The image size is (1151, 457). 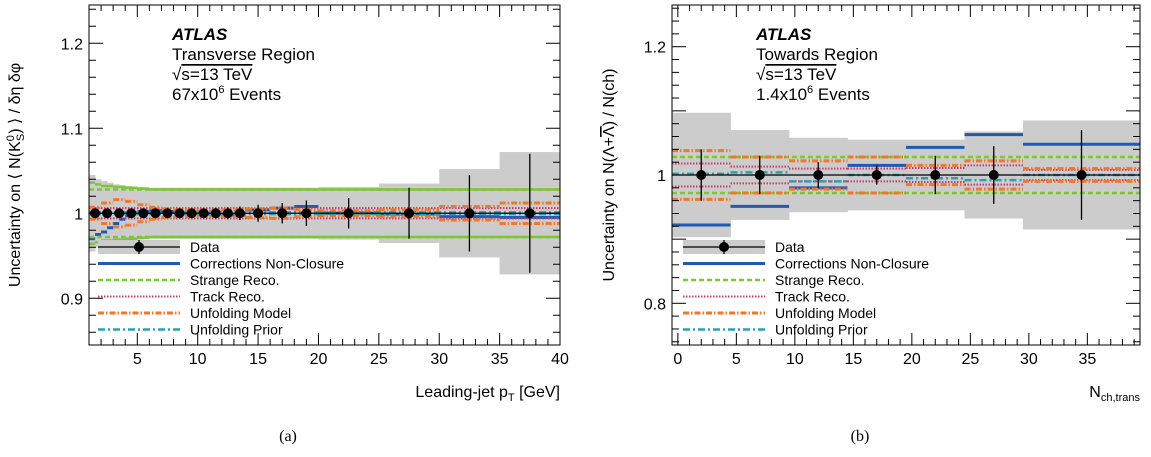 I want to click on x-axis-label: Leading-jet pT [GeV], so click(x=487, y=394).